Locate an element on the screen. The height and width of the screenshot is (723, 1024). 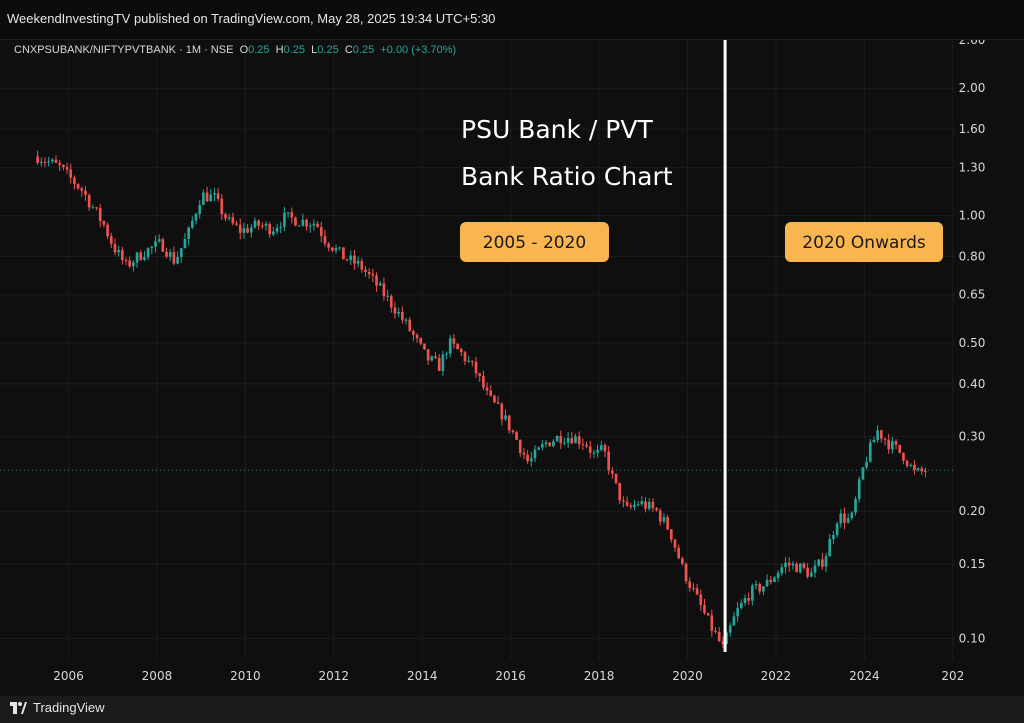
tradingview-logo-icon is located at coordinates (18, 707).